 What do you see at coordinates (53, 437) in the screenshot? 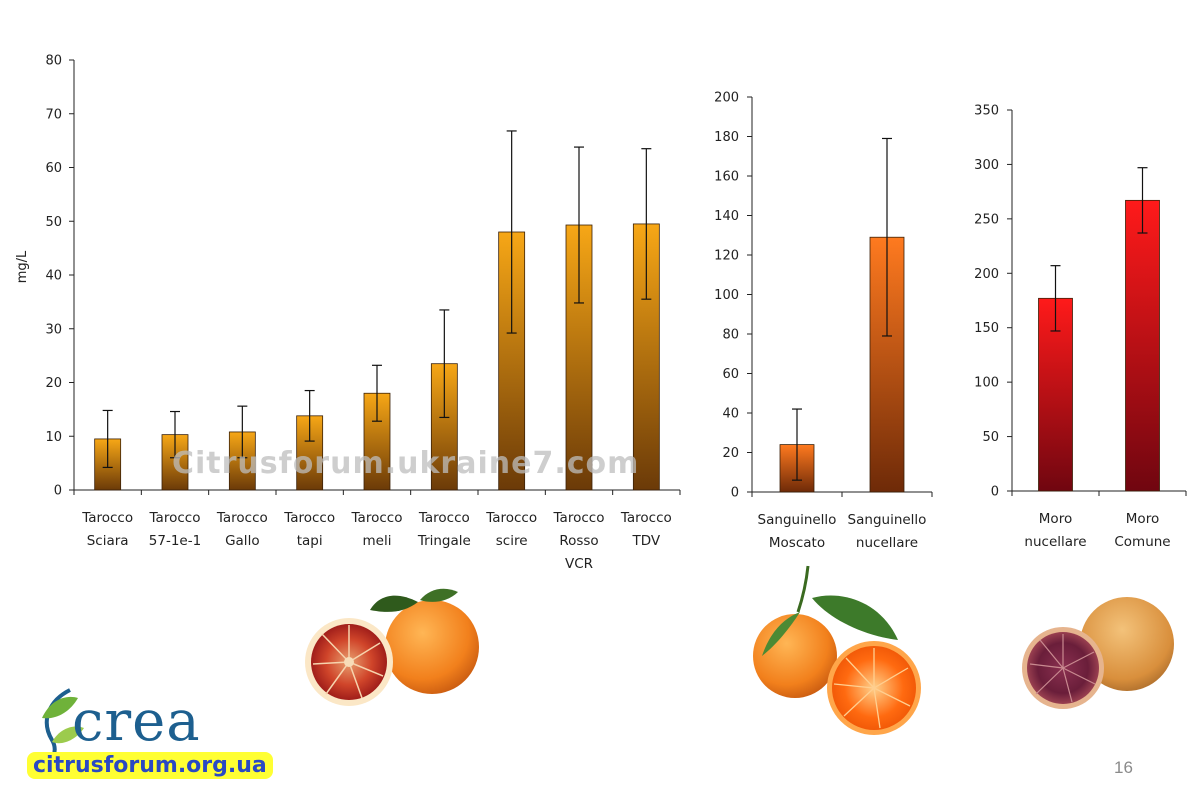
I see `y-tick-label: 10` at bounding box center [53, 437].